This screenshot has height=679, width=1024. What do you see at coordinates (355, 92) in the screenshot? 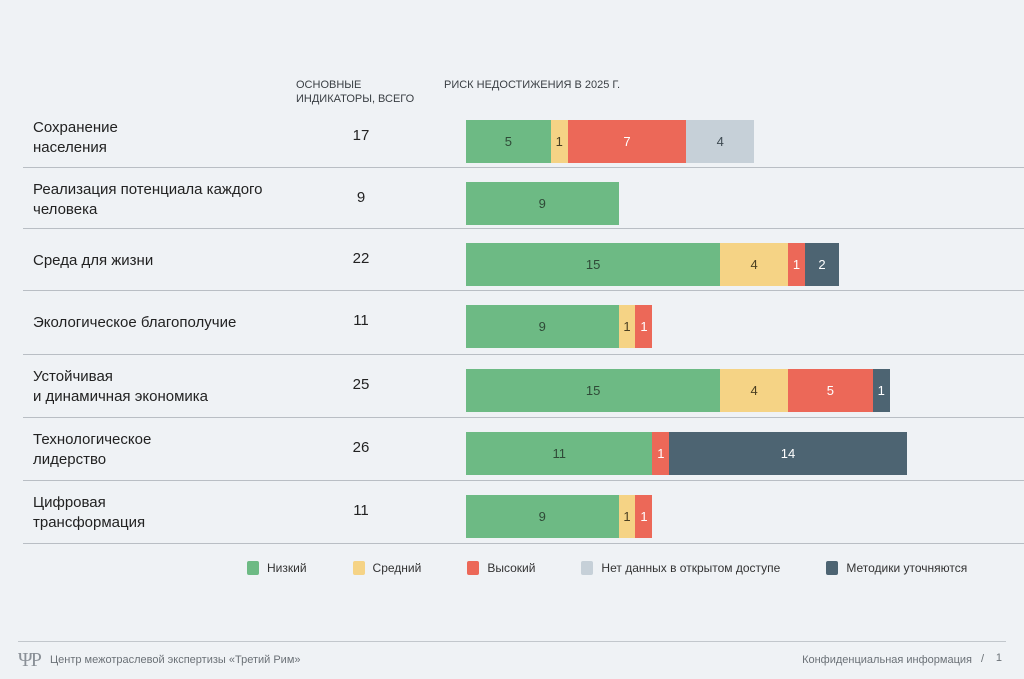
I see `header-total-indicators: ОСНОВНЫЕ ИНДИКАТОРЫ, ВСЕГО` at bounding box center [355, 92].